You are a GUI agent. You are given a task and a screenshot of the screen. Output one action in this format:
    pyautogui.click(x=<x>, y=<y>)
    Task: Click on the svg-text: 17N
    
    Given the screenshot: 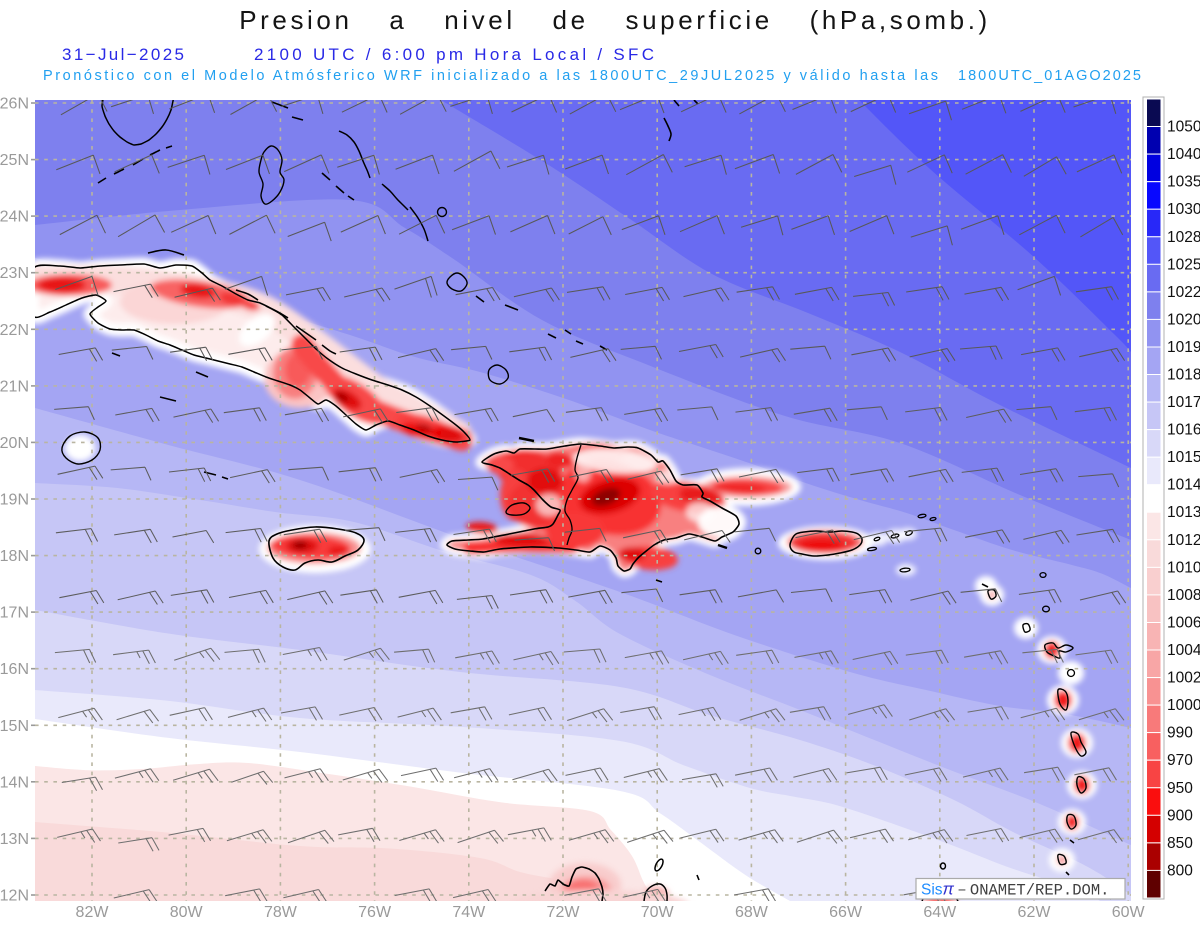 What is the action you would take?
    pyautogui.click(x=14, y=613)
    